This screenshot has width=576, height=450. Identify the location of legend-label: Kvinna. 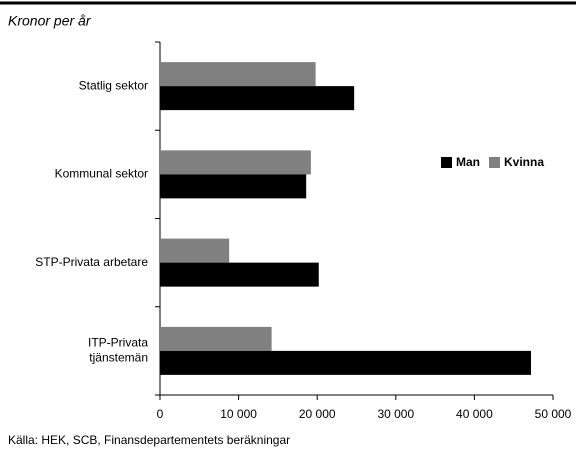
(524, 162).